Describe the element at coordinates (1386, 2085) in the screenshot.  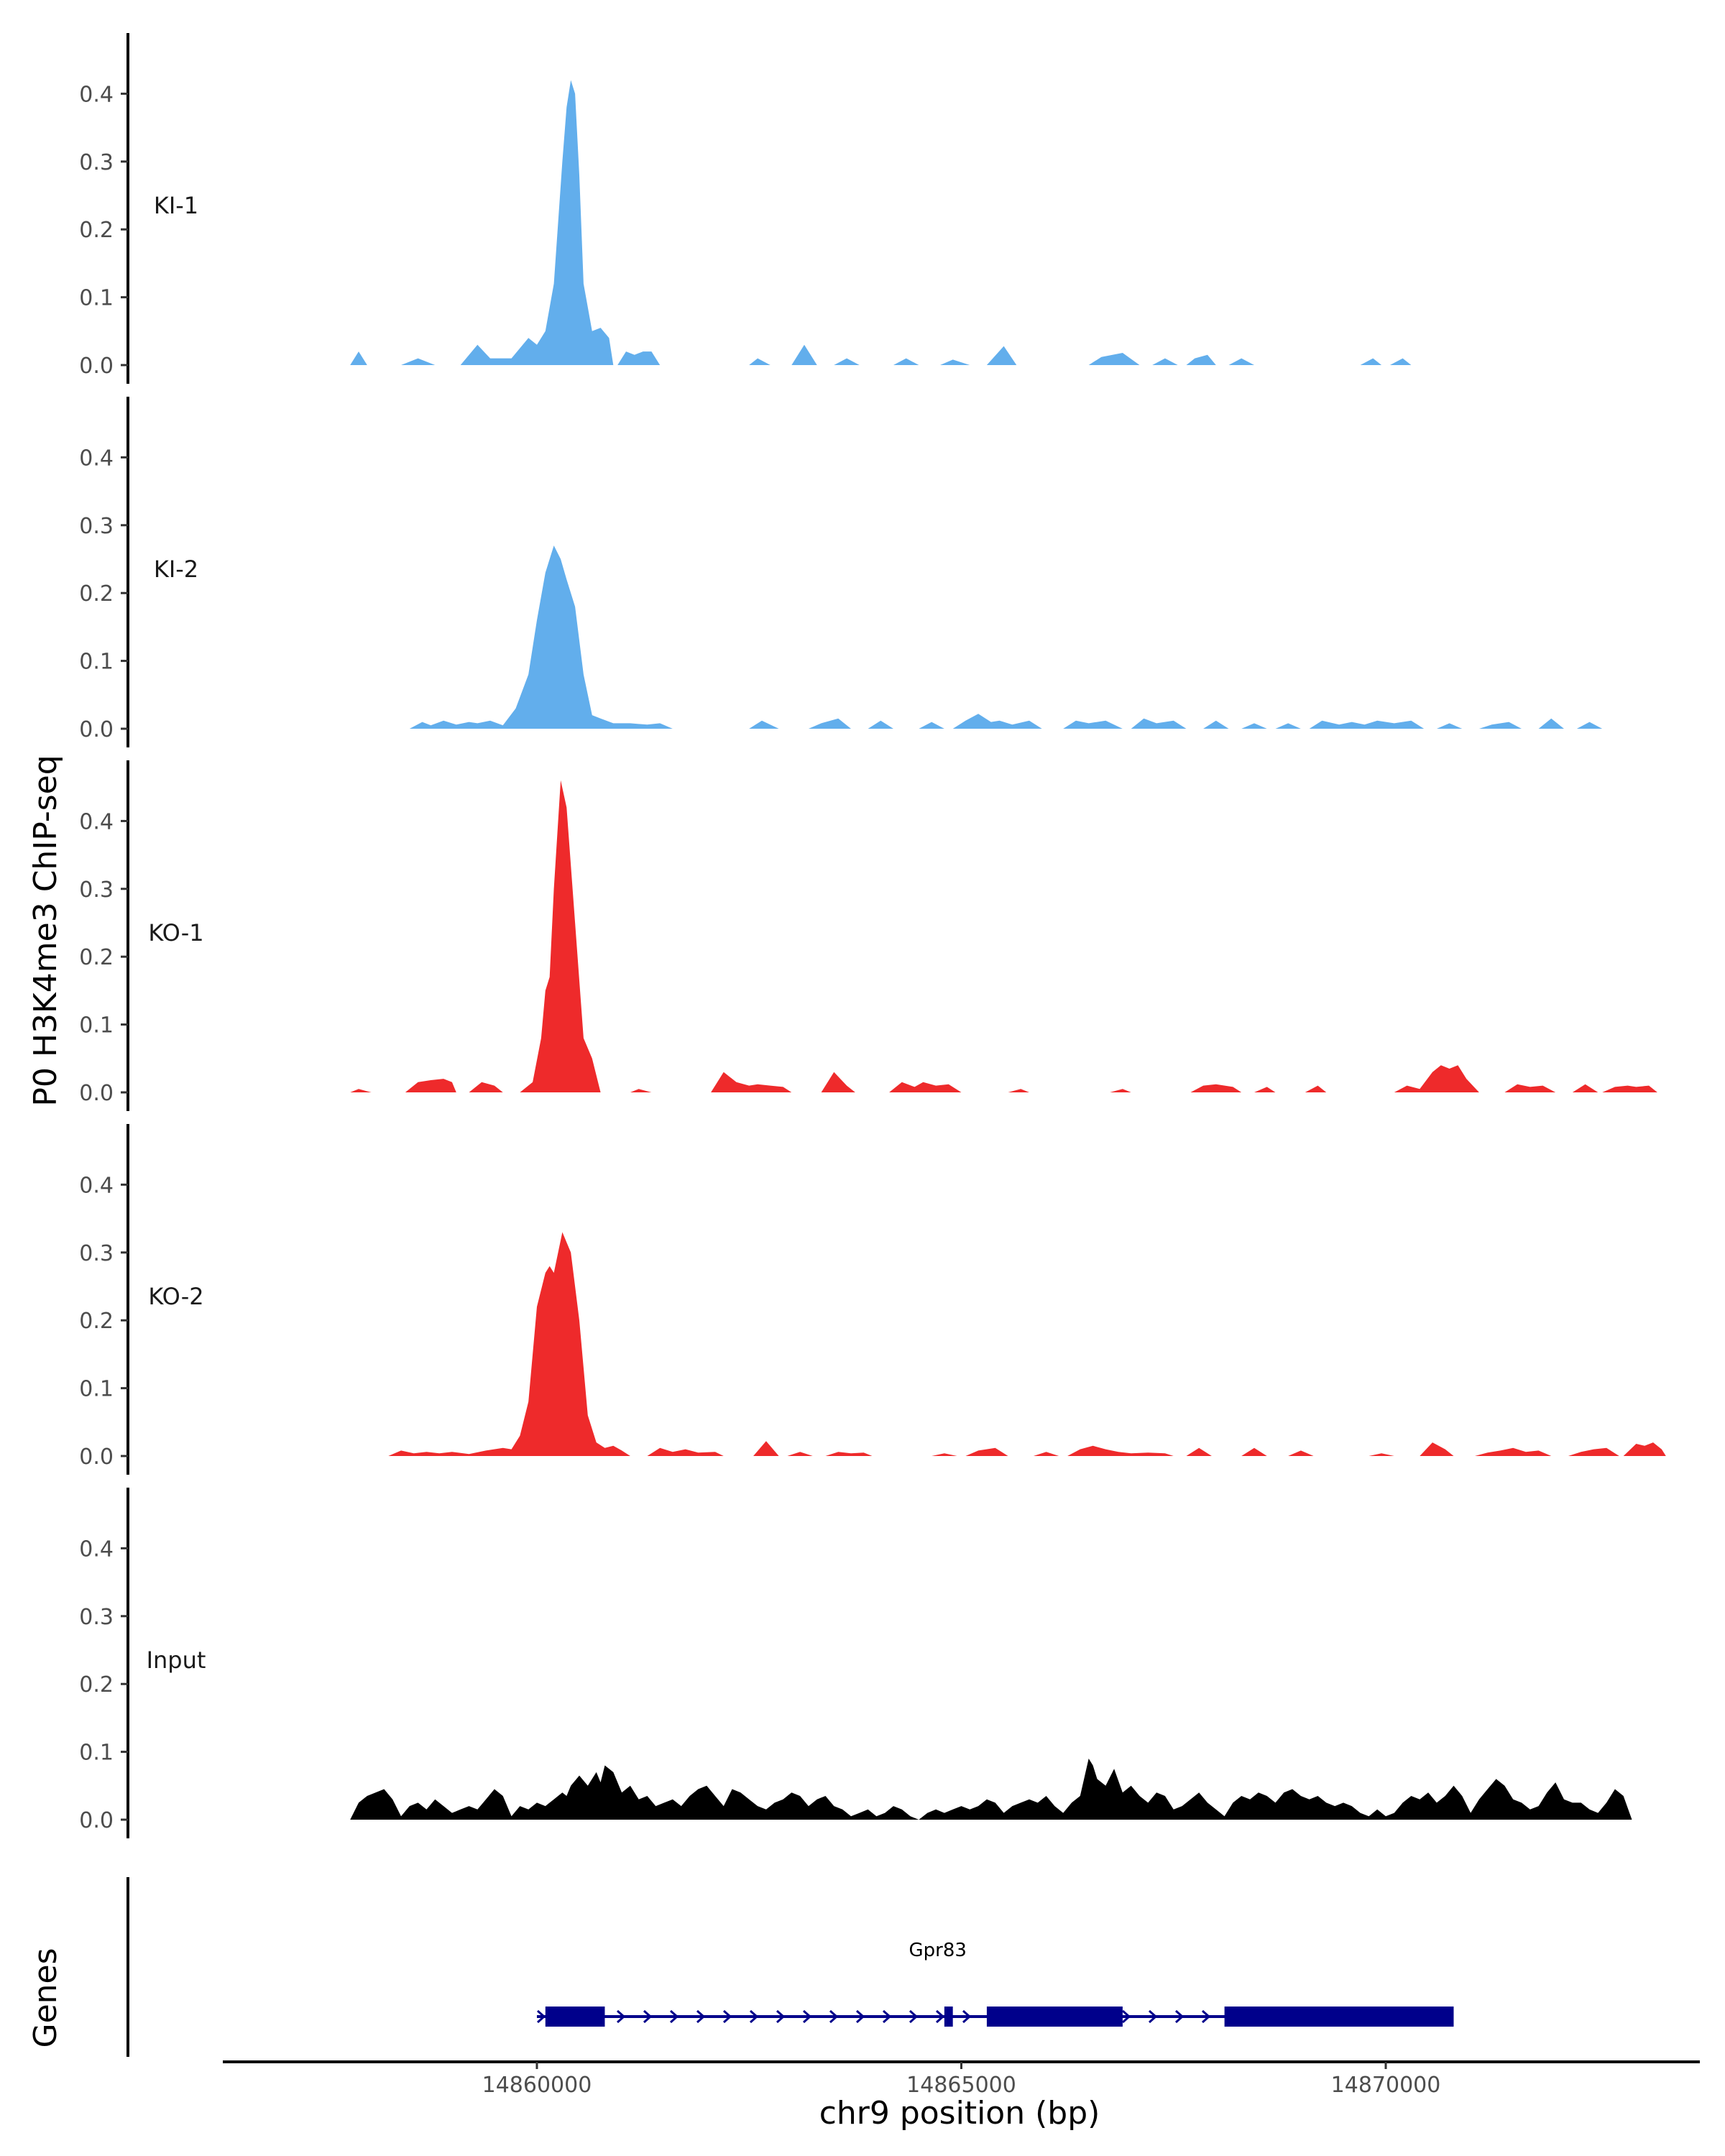
I see `x-tick-label: 14870000` at that location.